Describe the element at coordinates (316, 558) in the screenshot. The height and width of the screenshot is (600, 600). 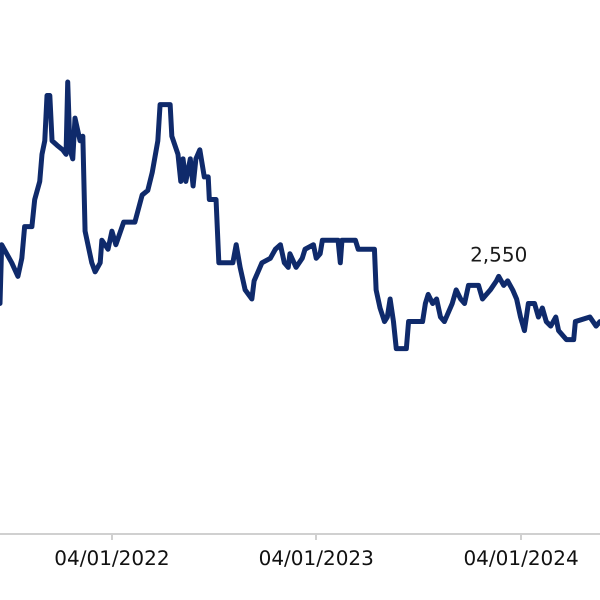
I see `x-tick-label: 04/01/2023` at that location.